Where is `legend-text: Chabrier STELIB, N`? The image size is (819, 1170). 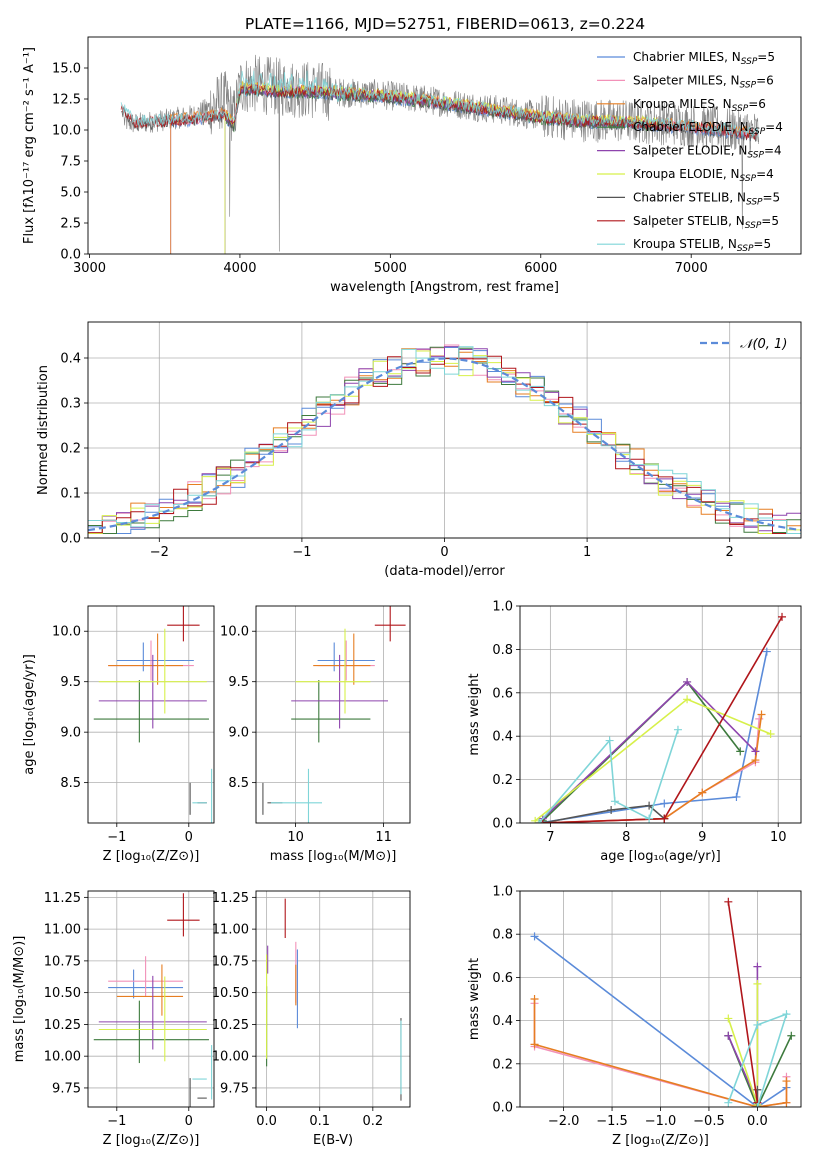
legend-text: Chabrier STELIB, N is located at coordinates (689, 197).